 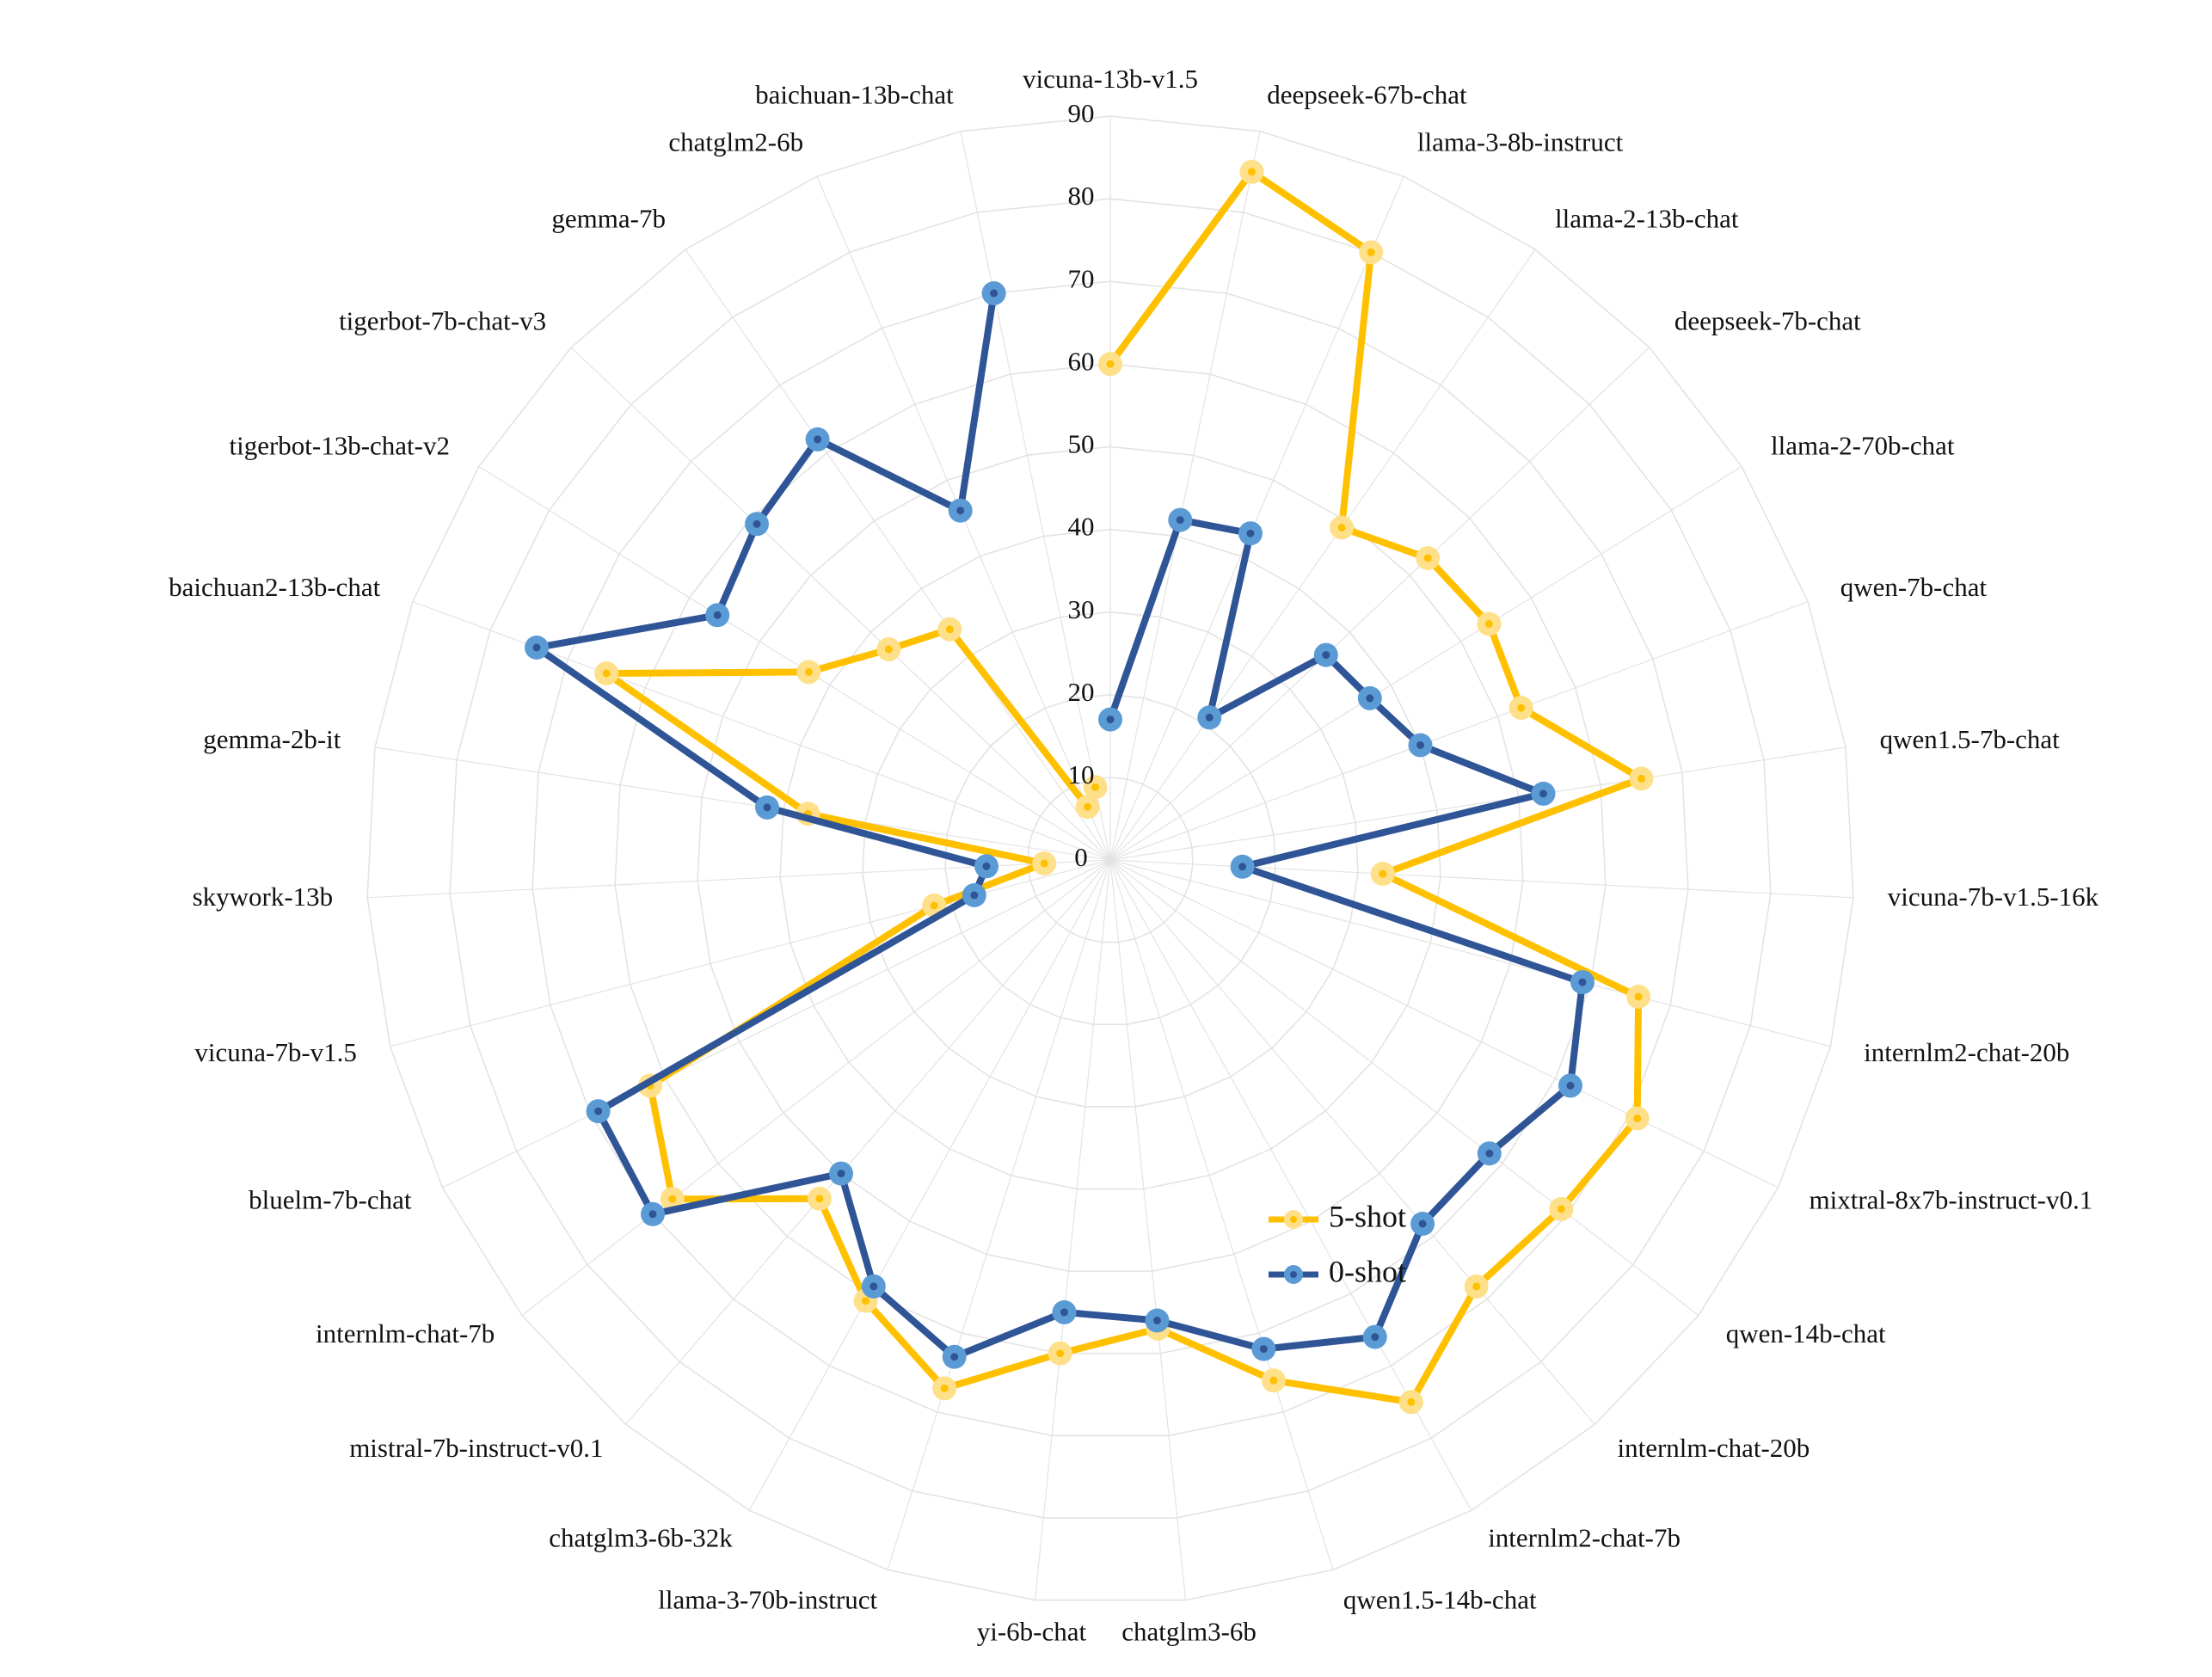 What do you see at coordinates (1081, 774) in the screenshot?
I see `radial-tick-label: 10` at bounding box center [1081, 774].